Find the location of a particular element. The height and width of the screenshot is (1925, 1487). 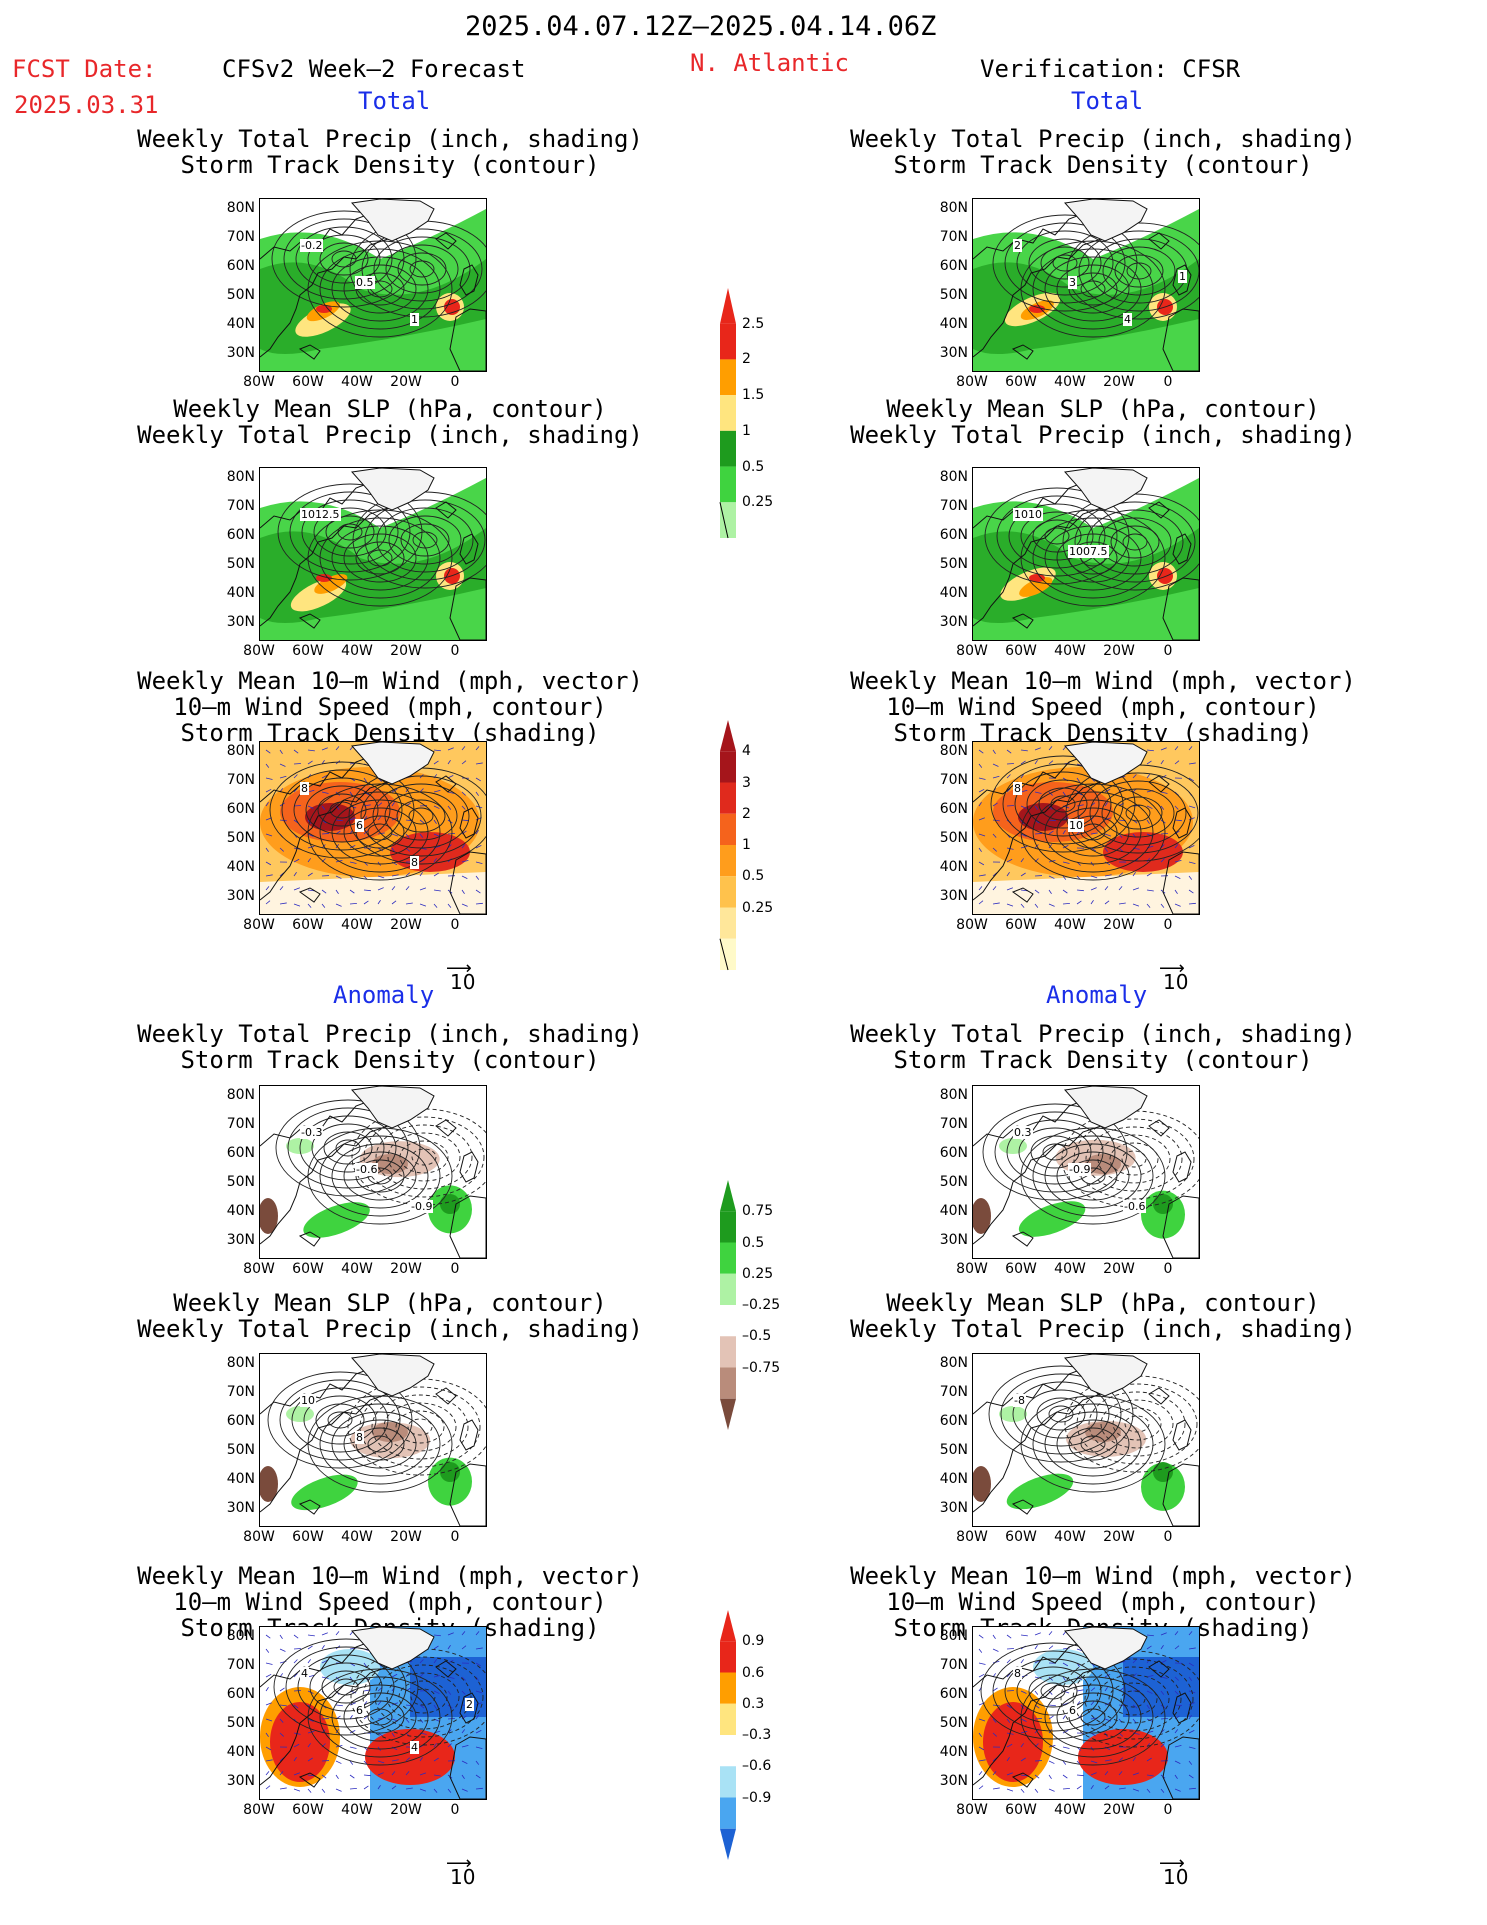

contour-label: 1010 is located at coordinates (1028, 514).